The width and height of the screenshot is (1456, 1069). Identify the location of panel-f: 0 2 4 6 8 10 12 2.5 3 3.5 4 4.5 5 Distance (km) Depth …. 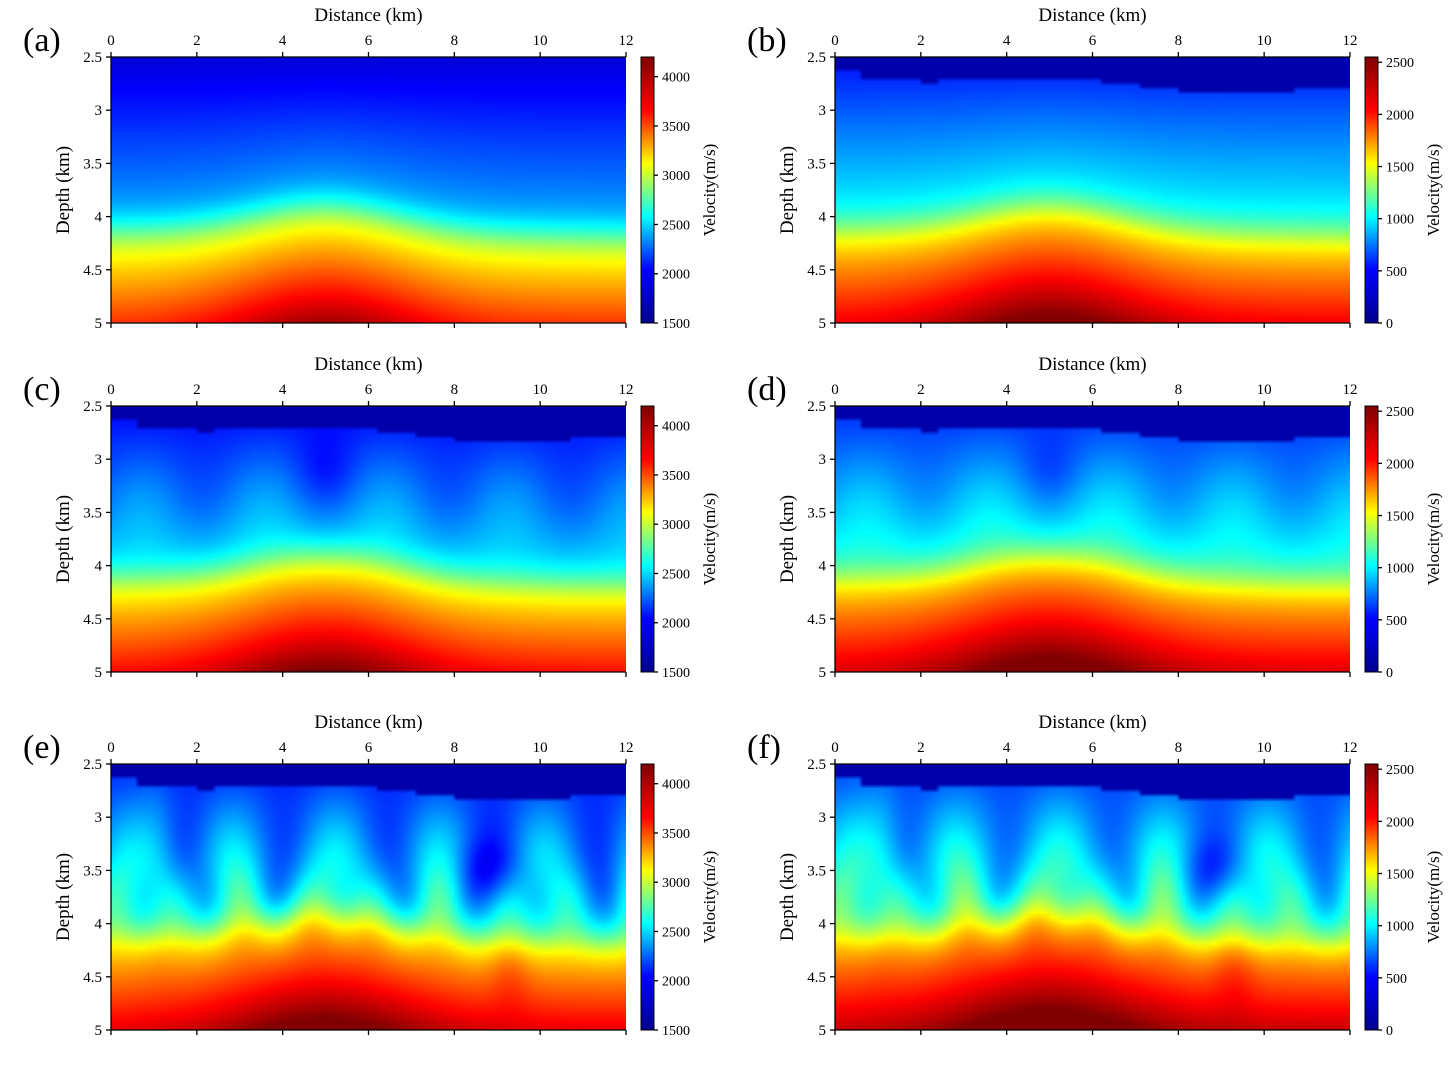
(1095, 875).